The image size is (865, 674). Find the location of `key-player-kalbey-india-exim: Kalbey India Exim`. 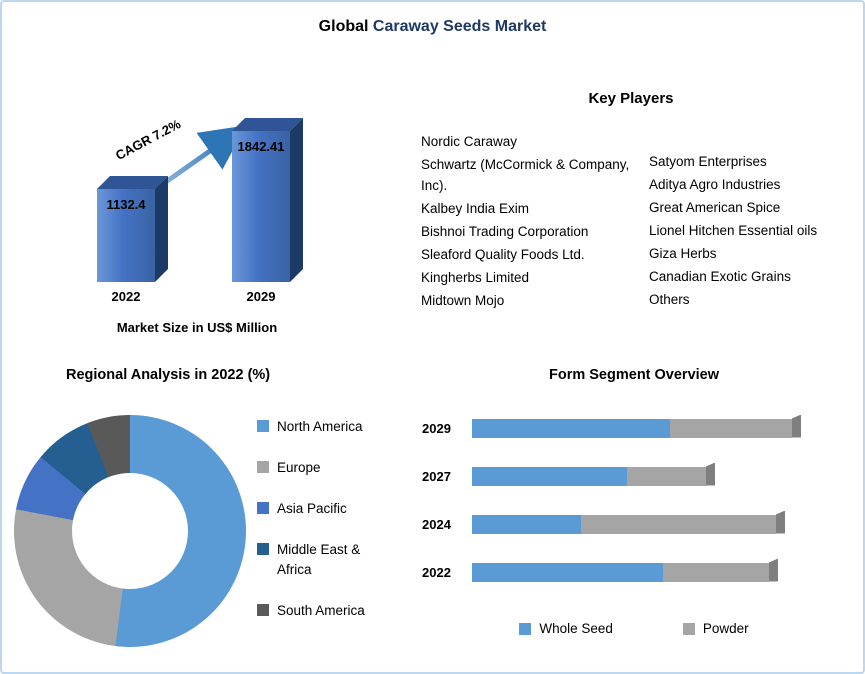

key-player-kalbey-india-exim: Kalbey India Exim is located at coordinates (475, 208).